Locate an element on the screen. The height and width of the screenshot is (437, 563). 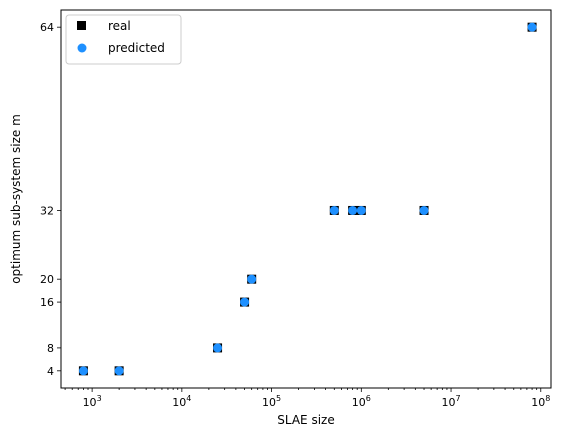
y-tick-label: 64 is located at coordinates (47, 27).